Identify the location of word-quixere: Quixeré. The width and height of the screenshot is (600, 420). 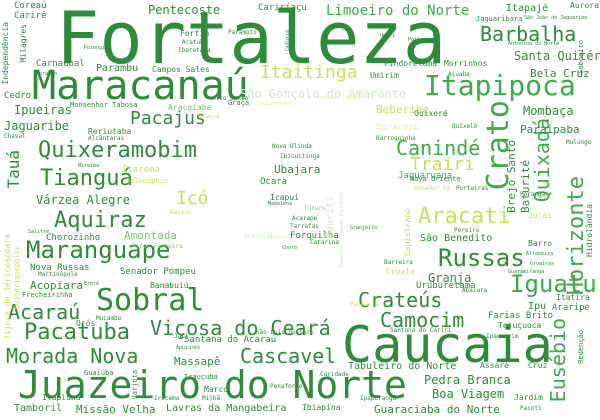
(431, 113).